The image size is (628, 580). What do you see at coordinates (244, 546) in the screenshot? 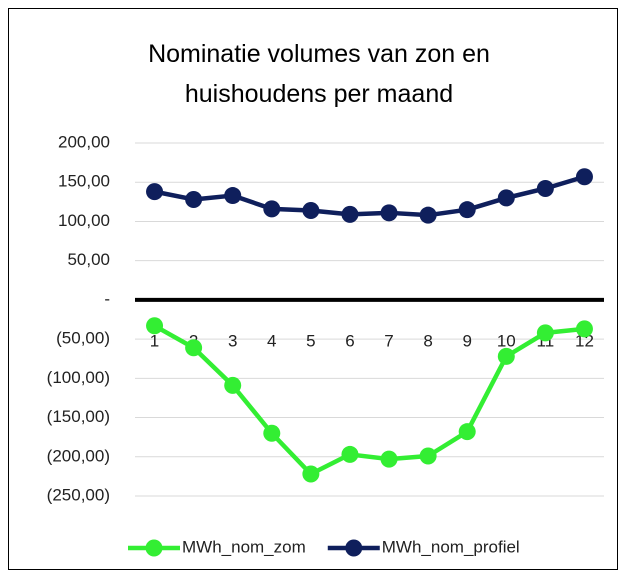
I see `legend-label: MWh_nom_zom` at bounding box center [244, 546].